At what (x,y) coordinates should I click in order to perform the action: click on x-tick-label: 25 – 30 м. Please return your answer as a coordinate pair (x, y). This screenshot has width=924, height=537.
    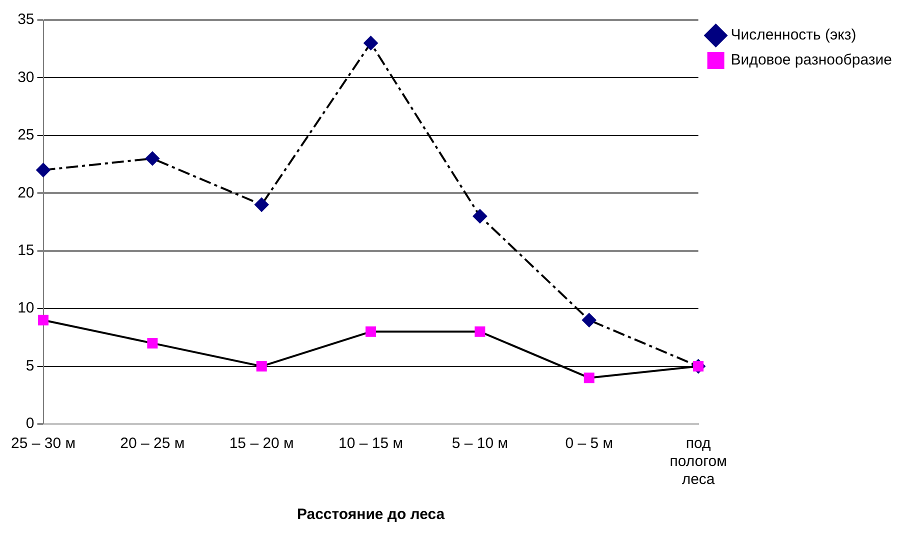
    Looking at the image, I should click on (43, 443).